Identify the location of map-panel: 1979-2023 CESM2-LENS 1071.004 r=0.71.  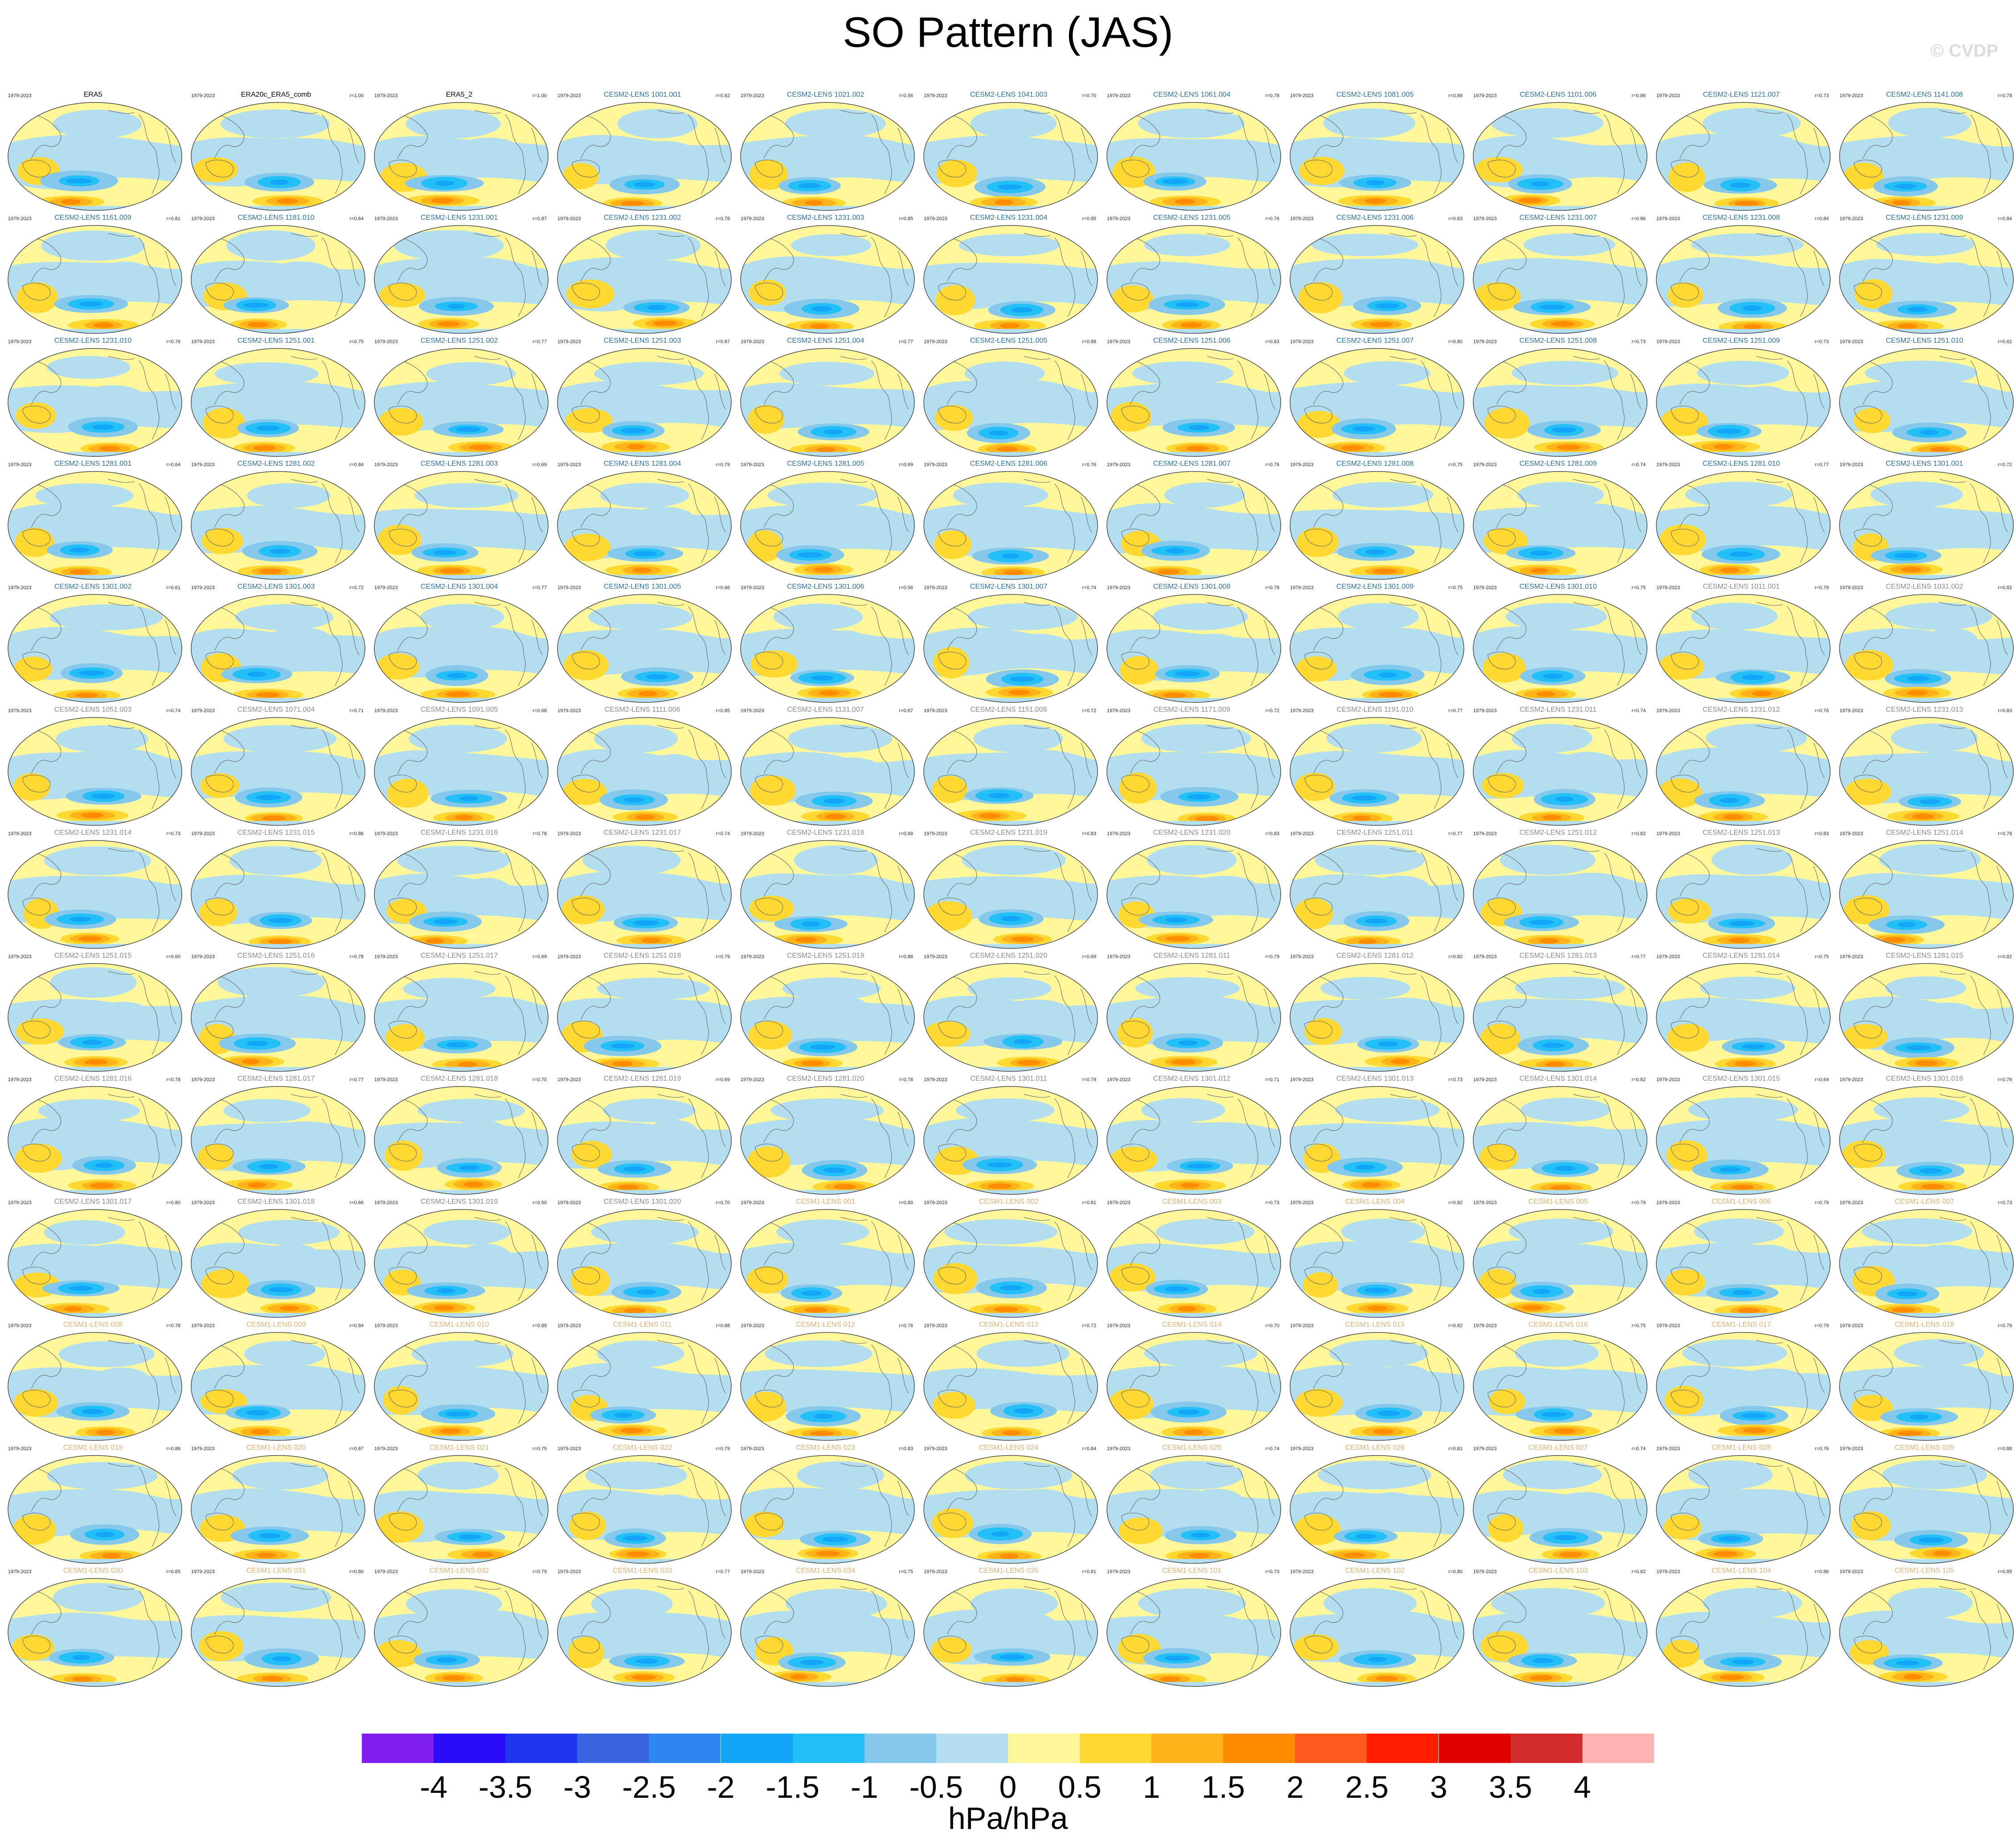
(276, 768).